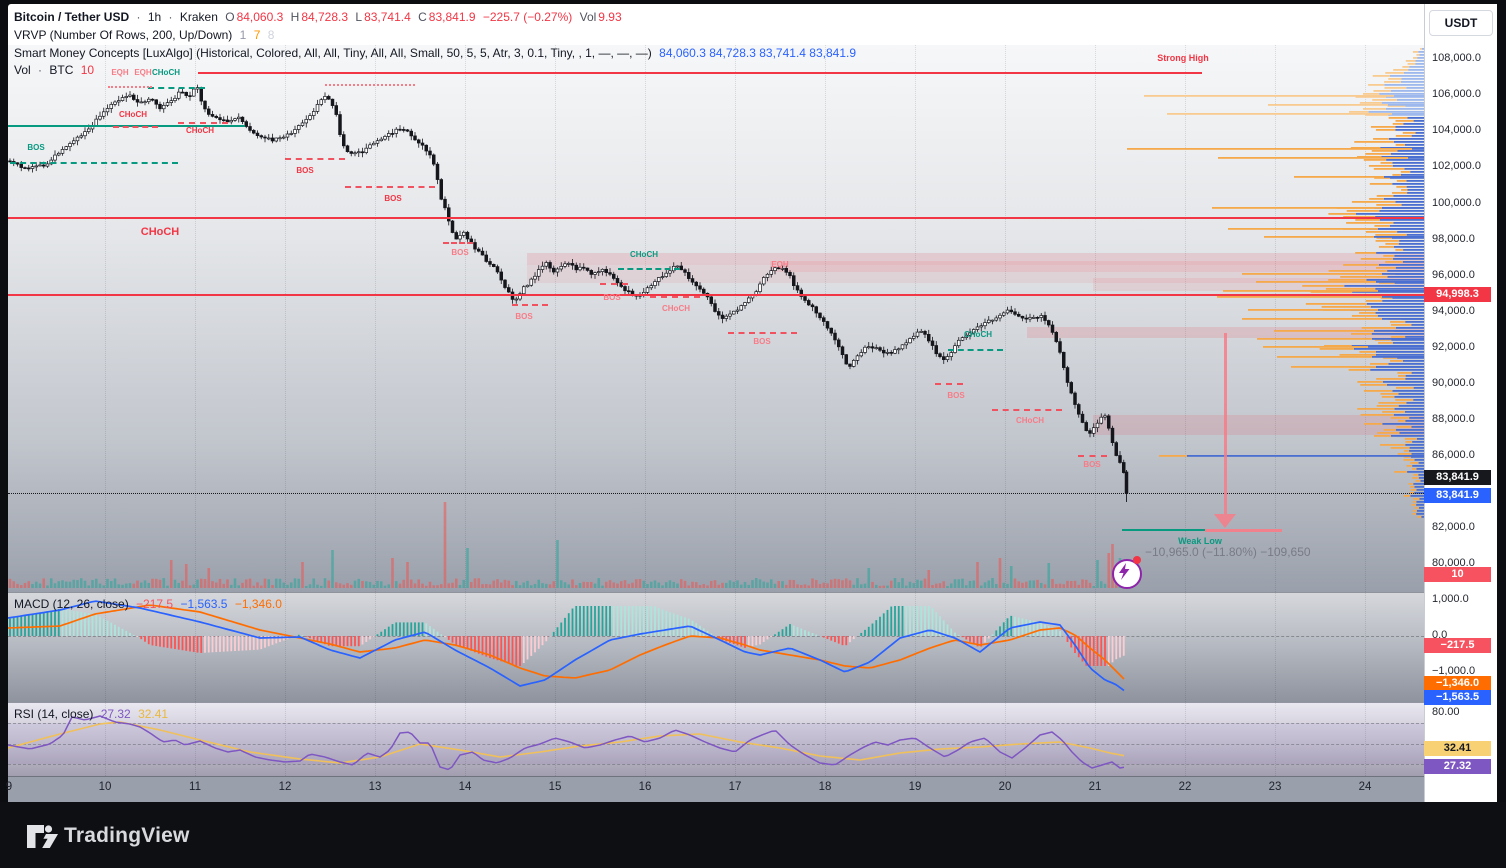  Describe the element at coordinates (325, 17) in the screenshot. I see `high-value: 84,728.3` at that location.